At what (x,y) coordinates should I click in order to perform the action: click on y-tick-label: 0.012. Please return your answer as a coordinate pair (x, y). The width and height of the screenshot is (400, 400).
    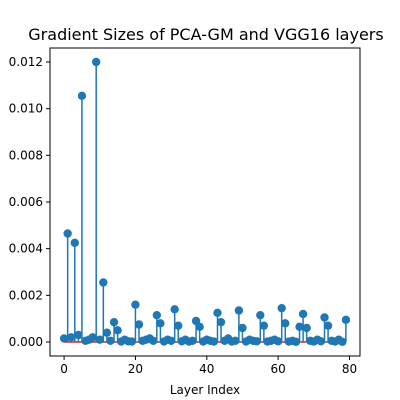
    Looking at the image, I should click on (26, 62).